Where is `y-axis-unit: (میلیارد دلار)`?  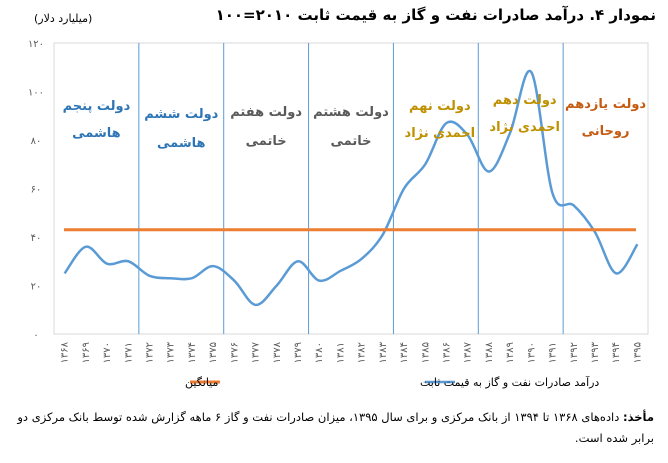
y-axis-unit: (میلیارد دلار) is located at coordinates (63, 18).